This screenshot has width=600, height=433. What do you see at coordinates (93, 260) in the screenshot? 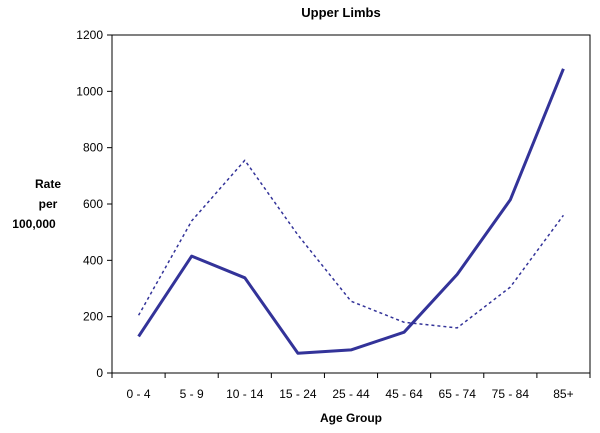
I see `y-tick-label: 400` at bounding box center [93, 260].